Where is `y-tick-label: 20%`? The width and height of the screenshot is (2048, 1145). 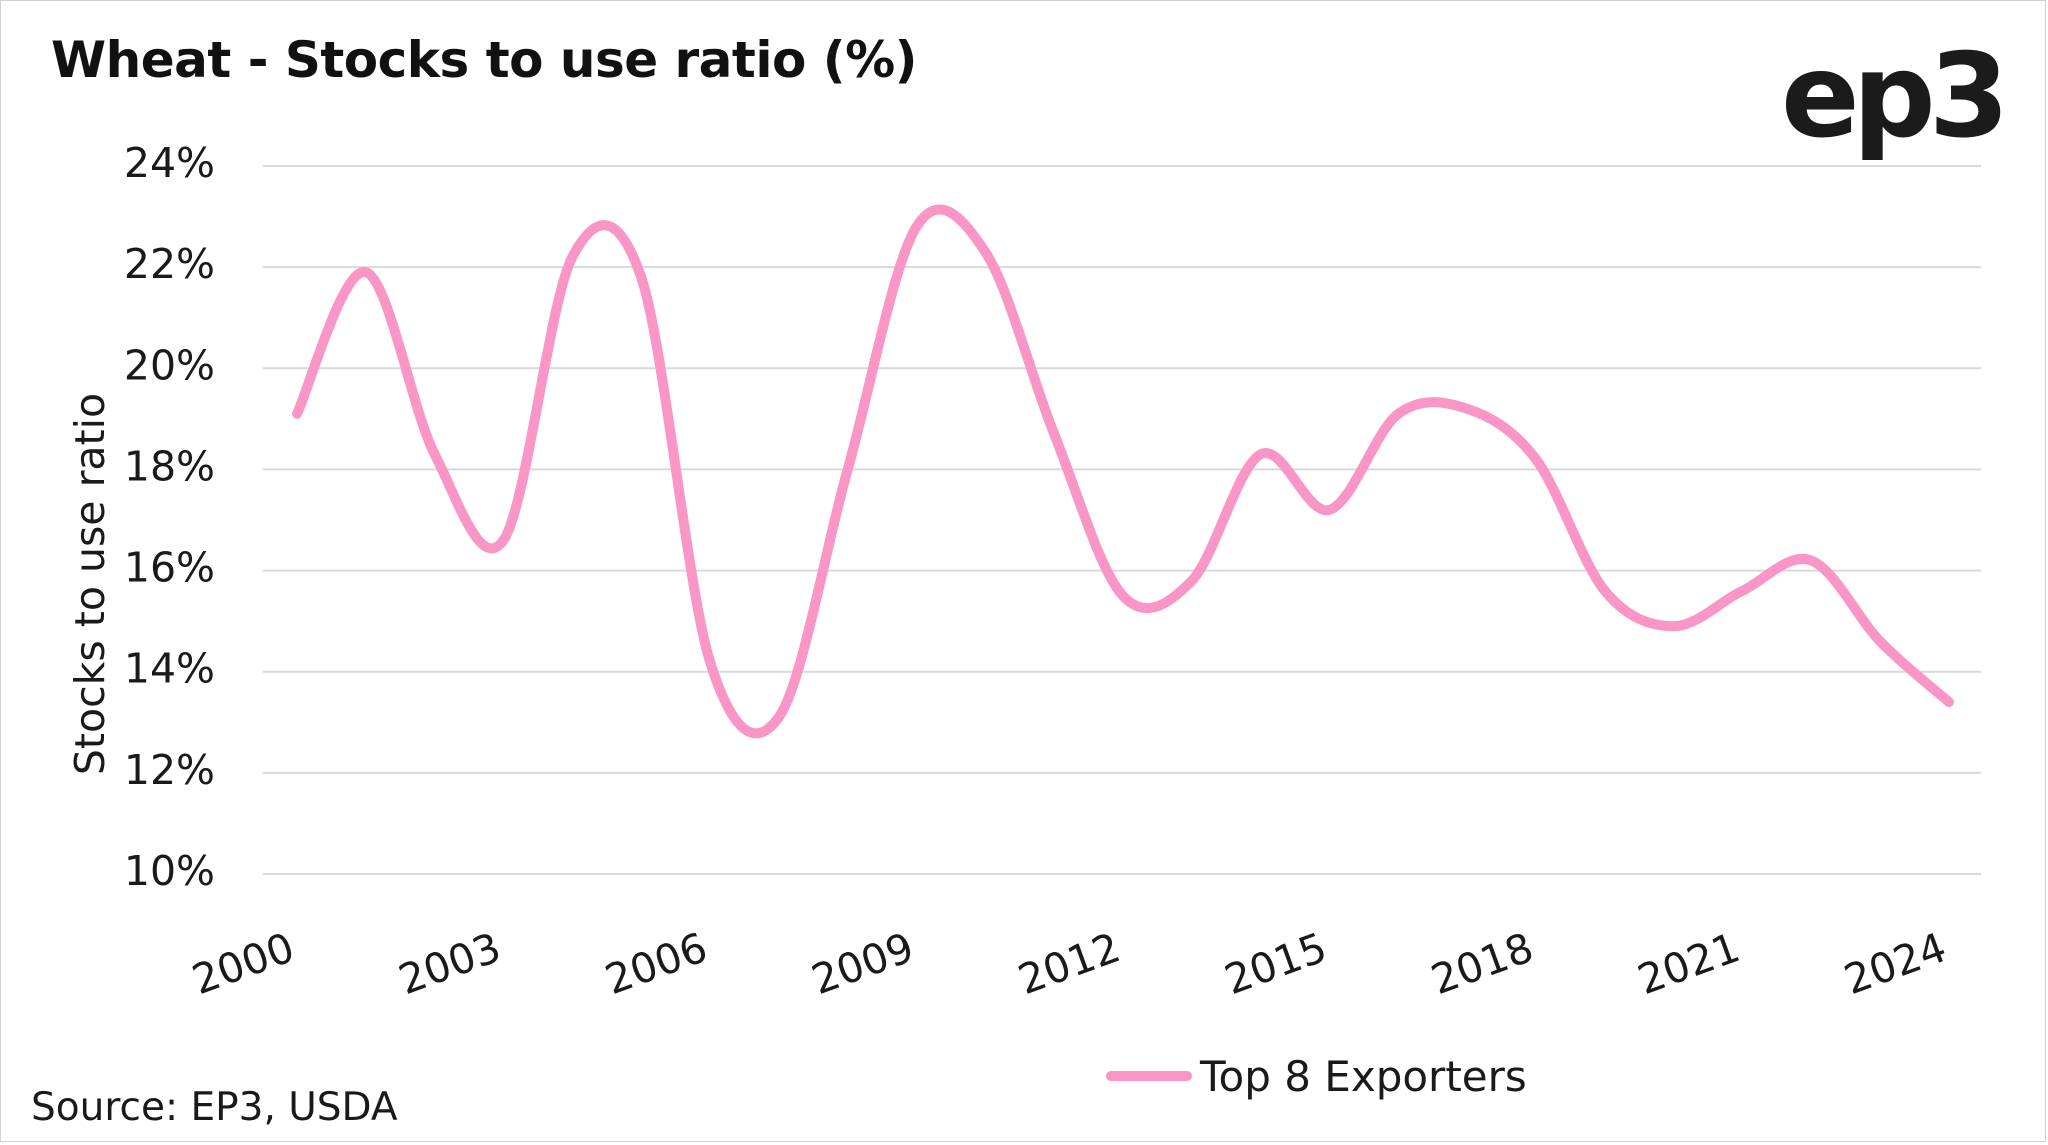 y-tick-label: 20% is located at coordinates (169, 365).